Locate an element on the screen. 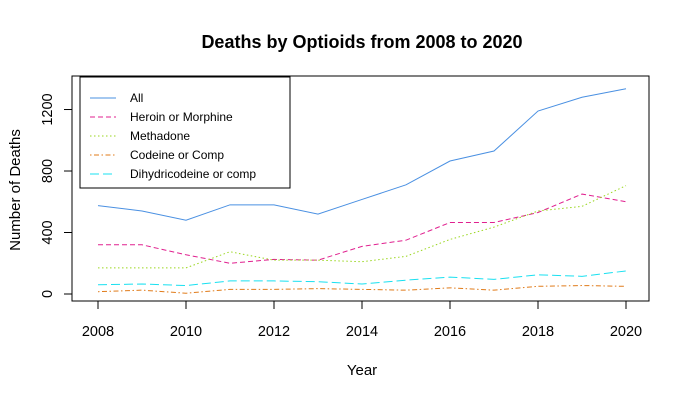  x-tick-label: 2018 is located at coordinates (538, 332).